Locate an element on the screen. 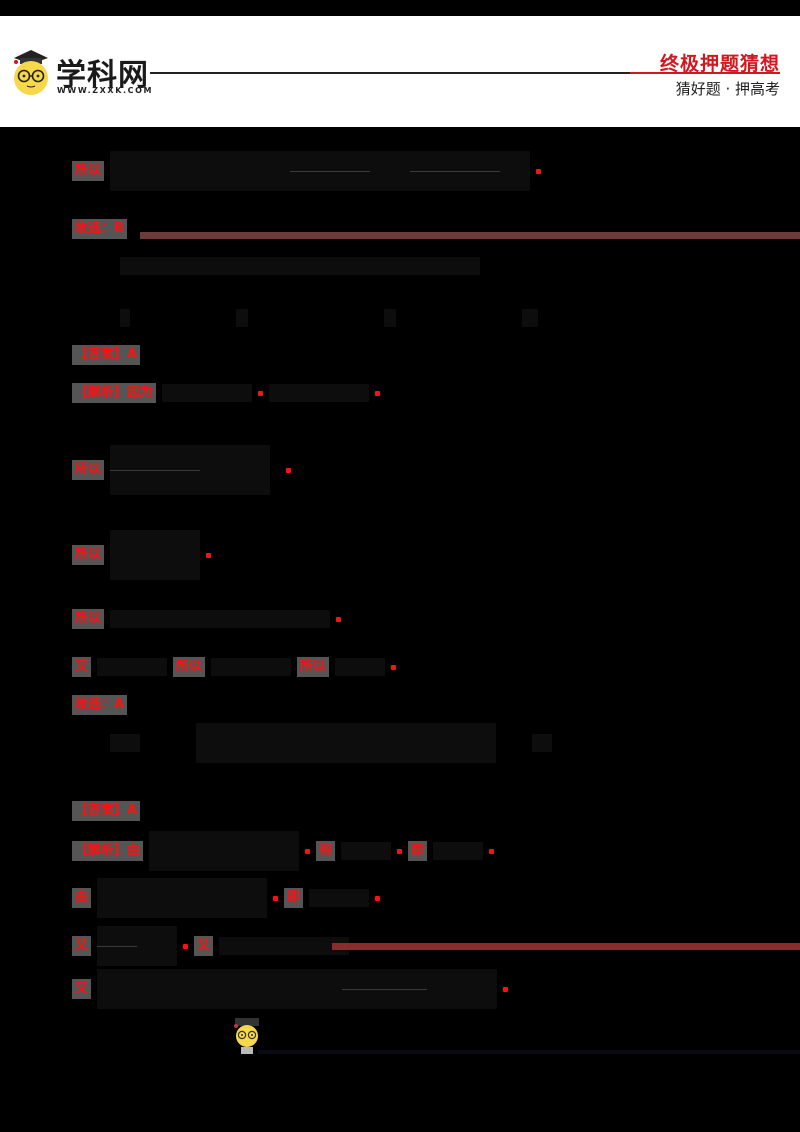 The width and height of the screenshot is (800, 1132). page-header: 学科网 WWW.ZXXK.COM 终极押题猜想 猜好题 · 押高考 is located at coordinates (400, 71).